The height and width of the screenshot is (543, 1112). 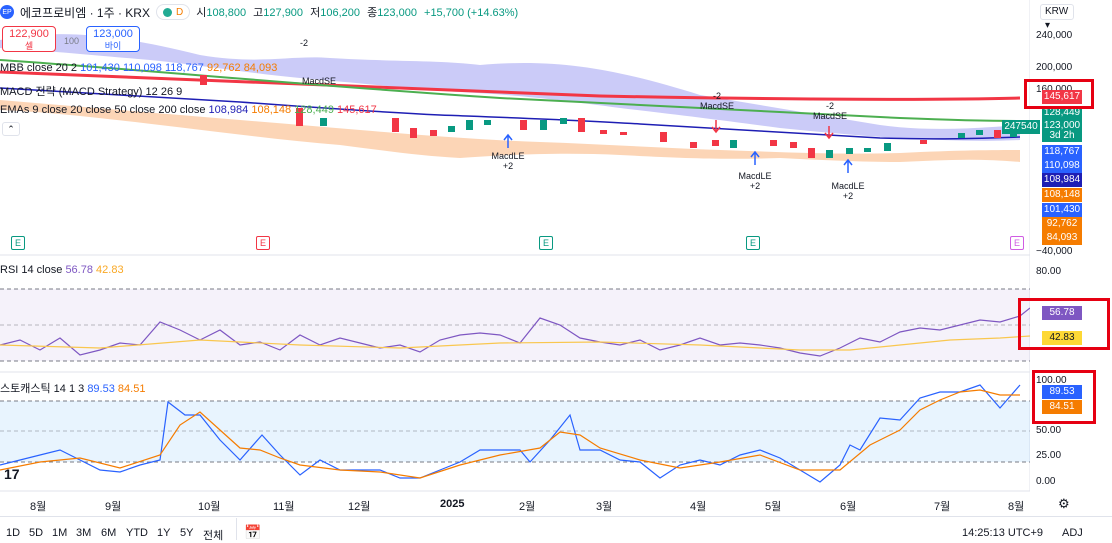 I want to click on collapse-legend-icon: ⌃, so click(x=11, y=129).